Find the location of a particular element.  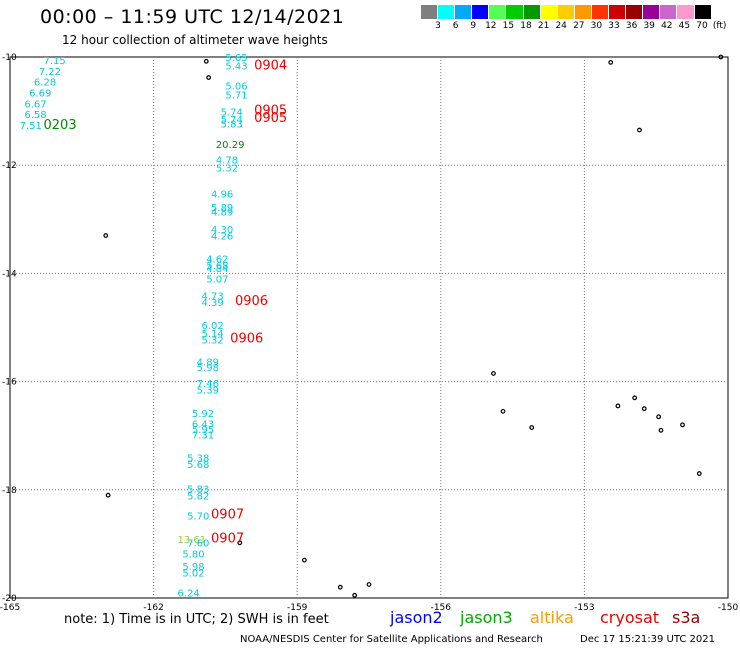

longitude-tick-label: -159 is located at coordinates (297, 608).